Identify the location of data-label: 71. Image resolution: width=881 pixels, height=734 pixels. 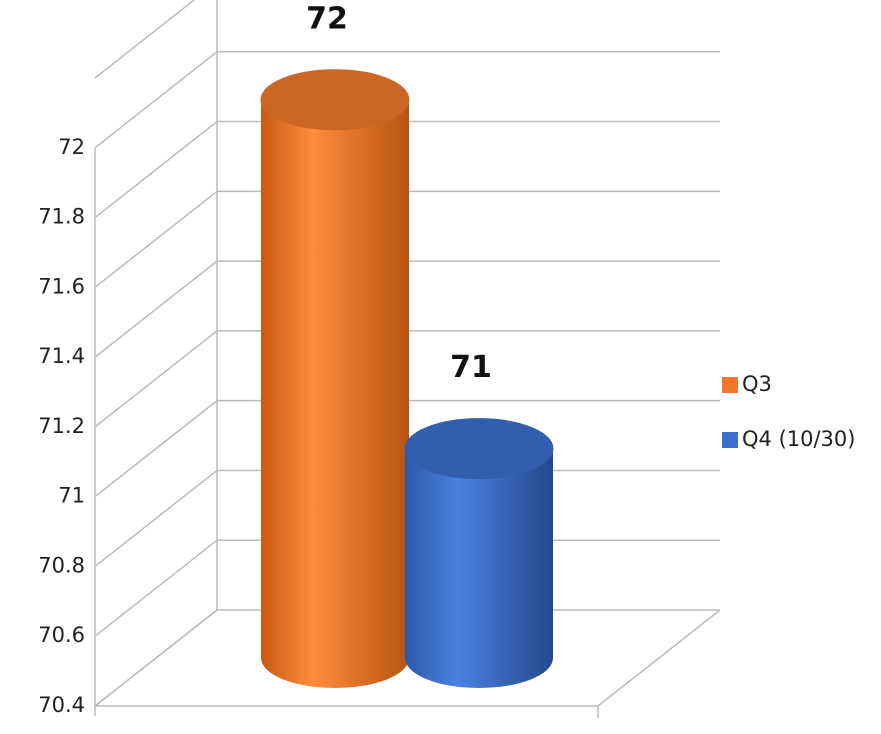
(471, 367).